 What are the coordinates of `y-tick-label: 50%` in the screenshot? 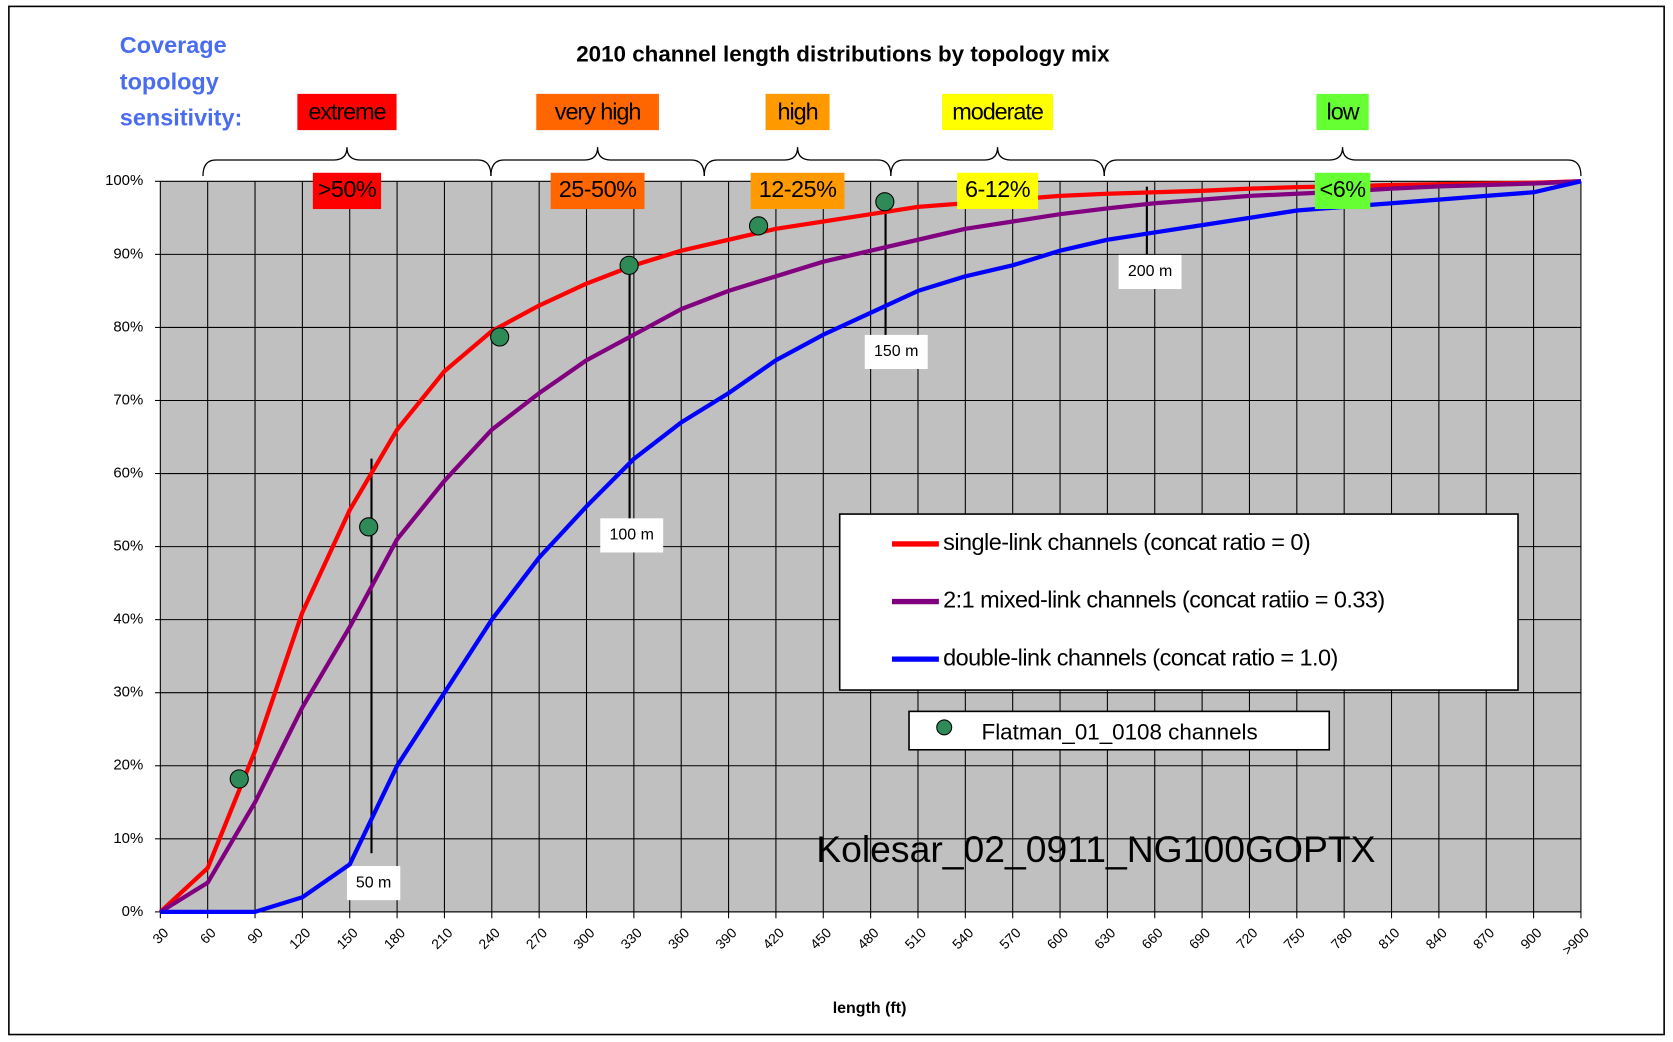 It's located at (128, 546).